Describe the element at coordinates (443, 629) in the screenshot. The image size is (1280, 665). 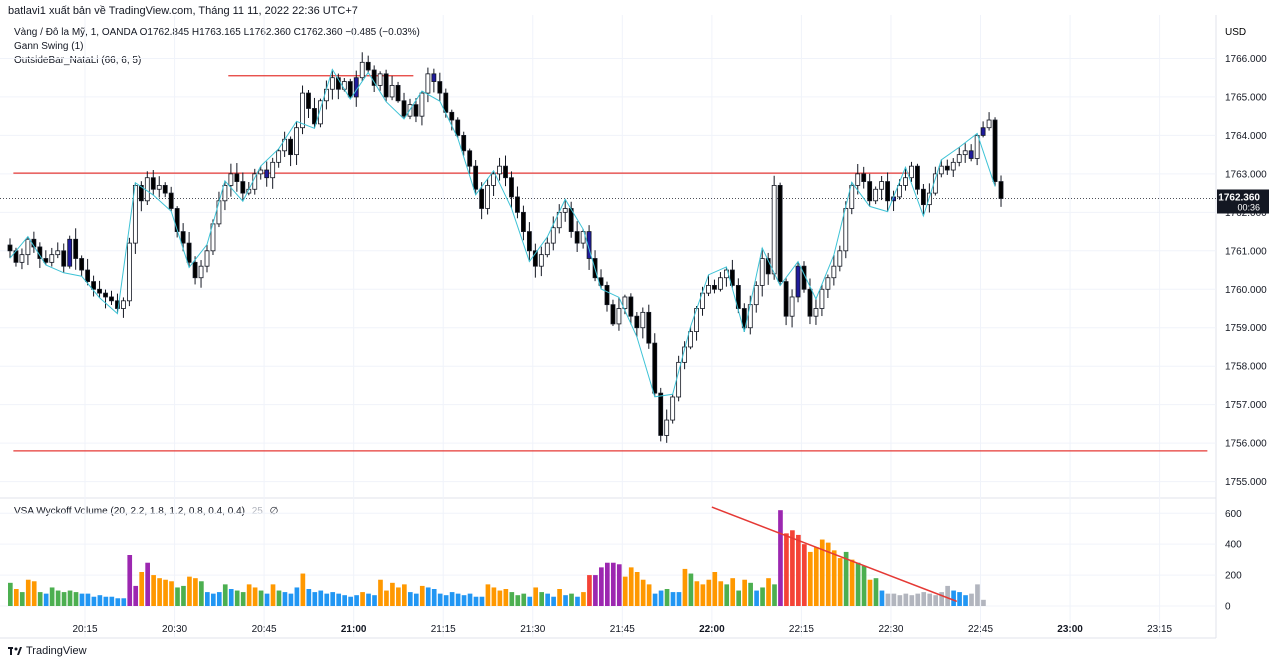
I see `time-tick-label: 21:15` at that location.